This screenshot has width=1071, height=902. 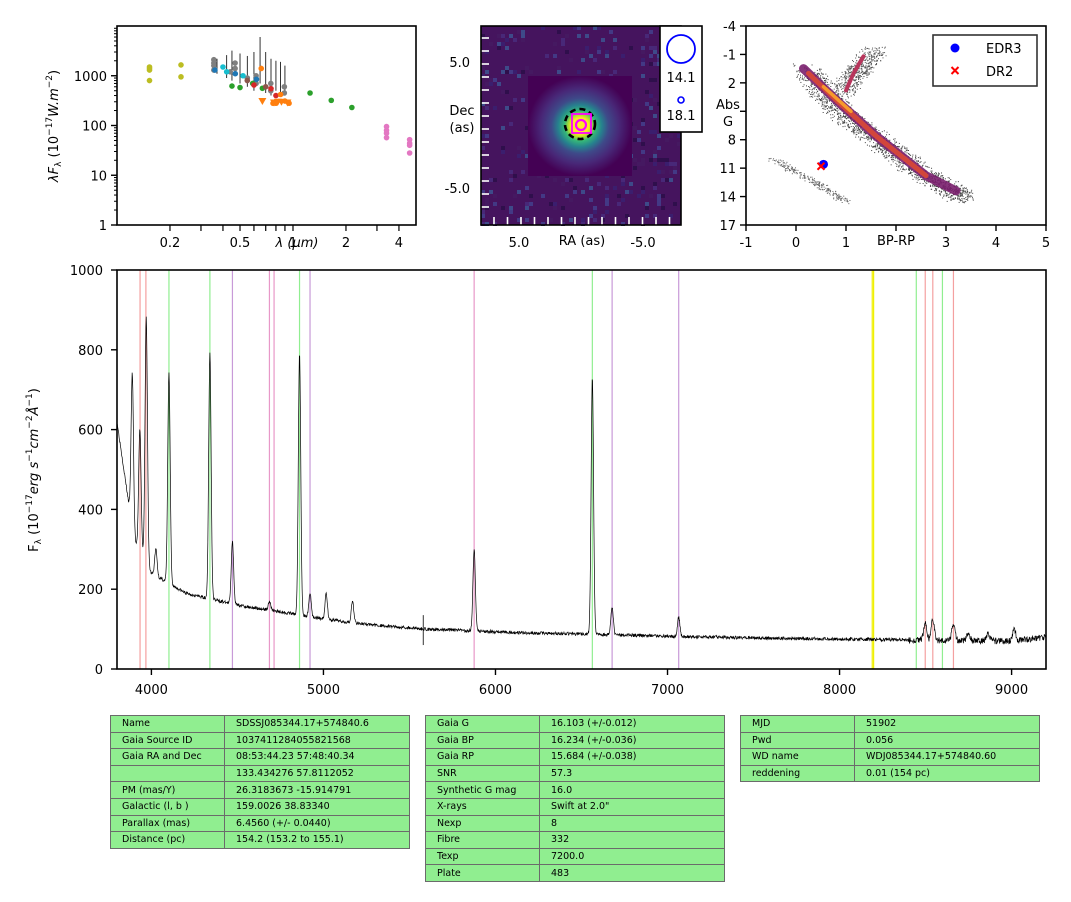 I want to click on hr-y-tick-label: 11, so click(x=727, y=169).